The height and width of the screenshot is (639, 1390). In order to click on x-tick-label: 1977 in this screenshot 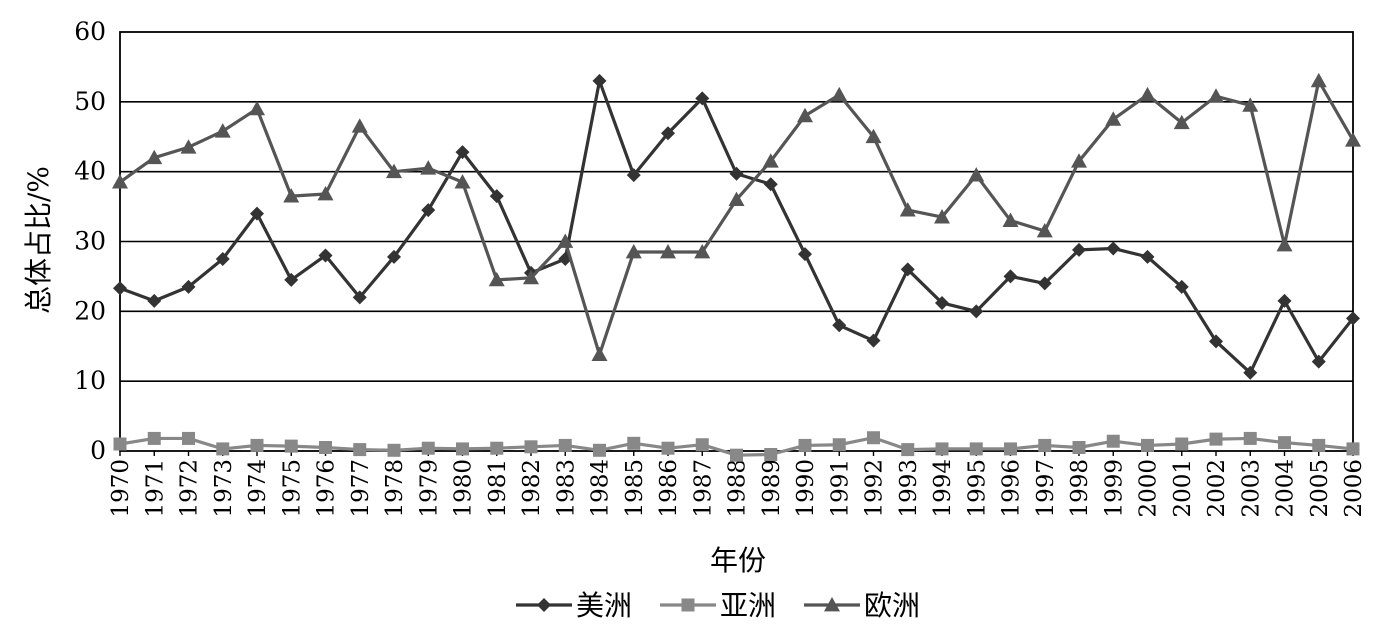, I will do `click(361, 488)`.